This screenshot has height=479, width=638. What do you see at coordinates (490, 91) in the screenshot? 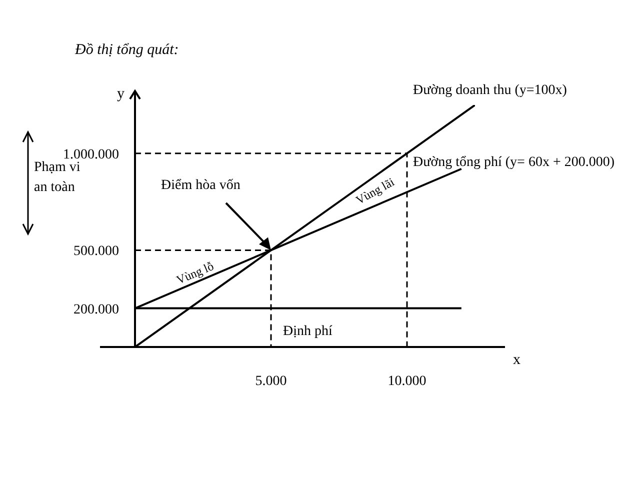
I see `series-label: Đường doanh thu (y=100x)` at bounding box center [490, 91].